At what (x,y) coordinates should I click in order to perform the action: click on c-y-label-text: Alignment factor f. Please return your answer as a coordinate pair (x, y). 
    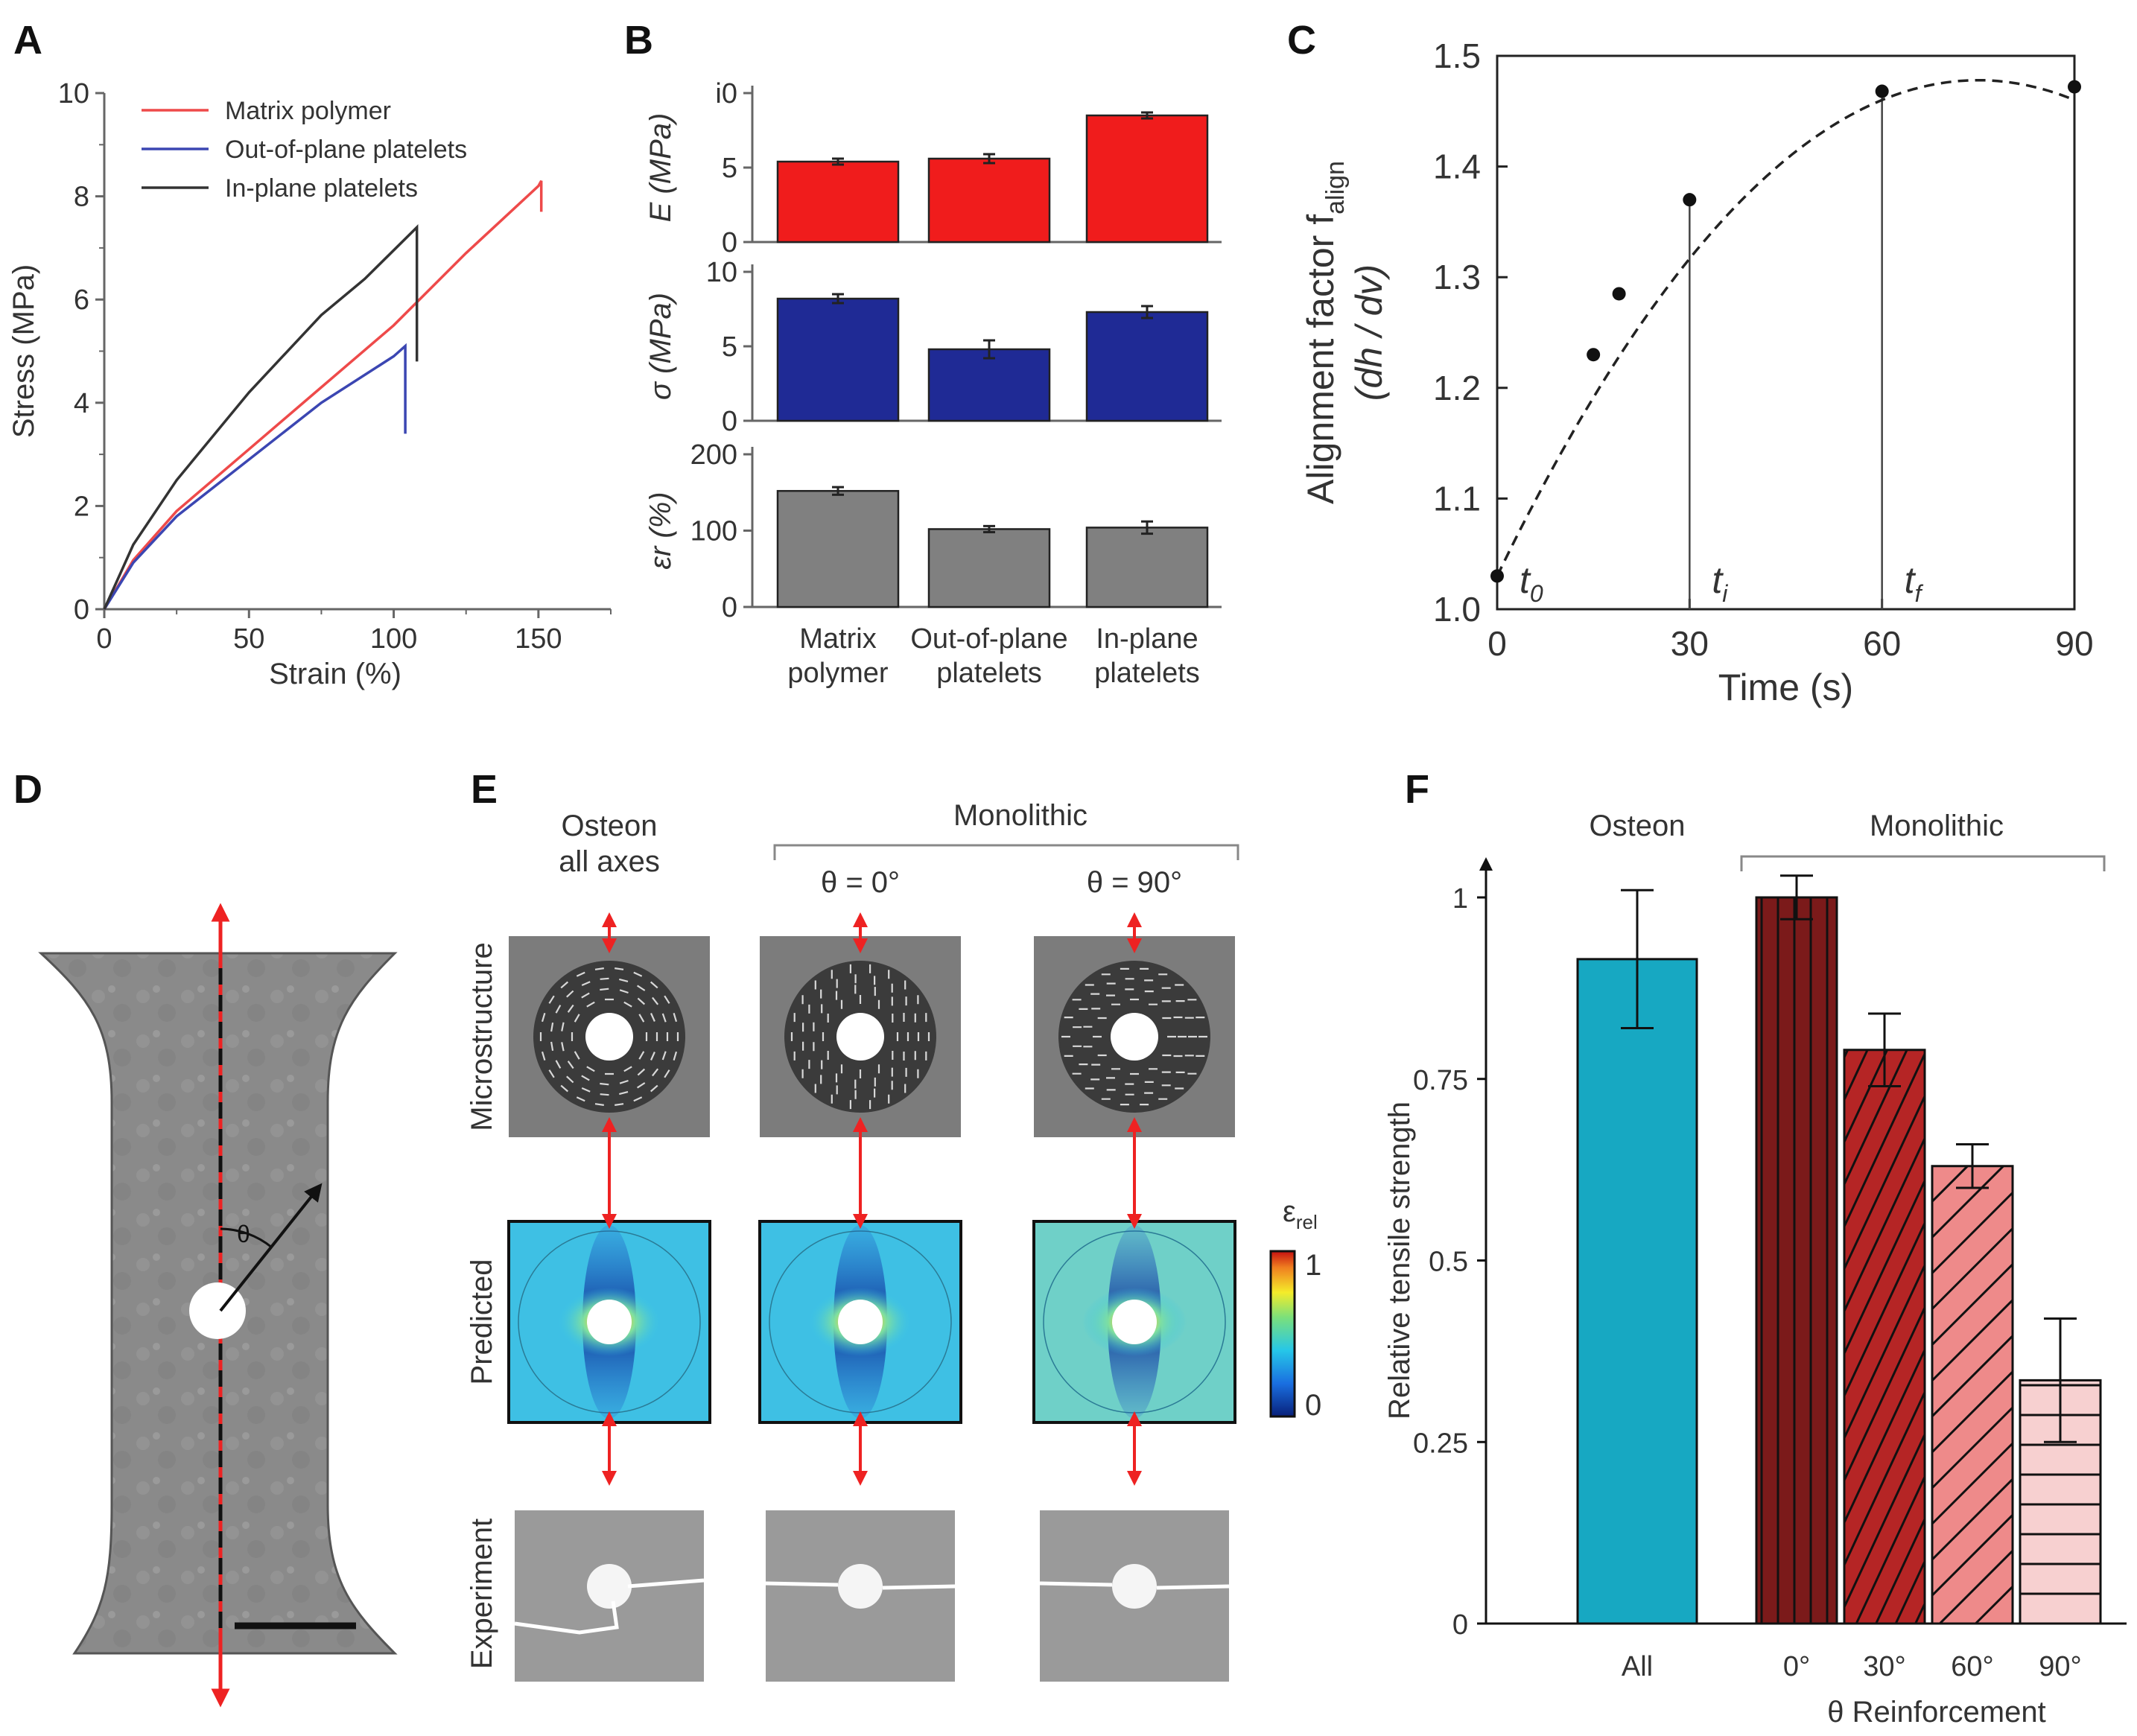
    Looking at the image, I should click on (1320, 359).